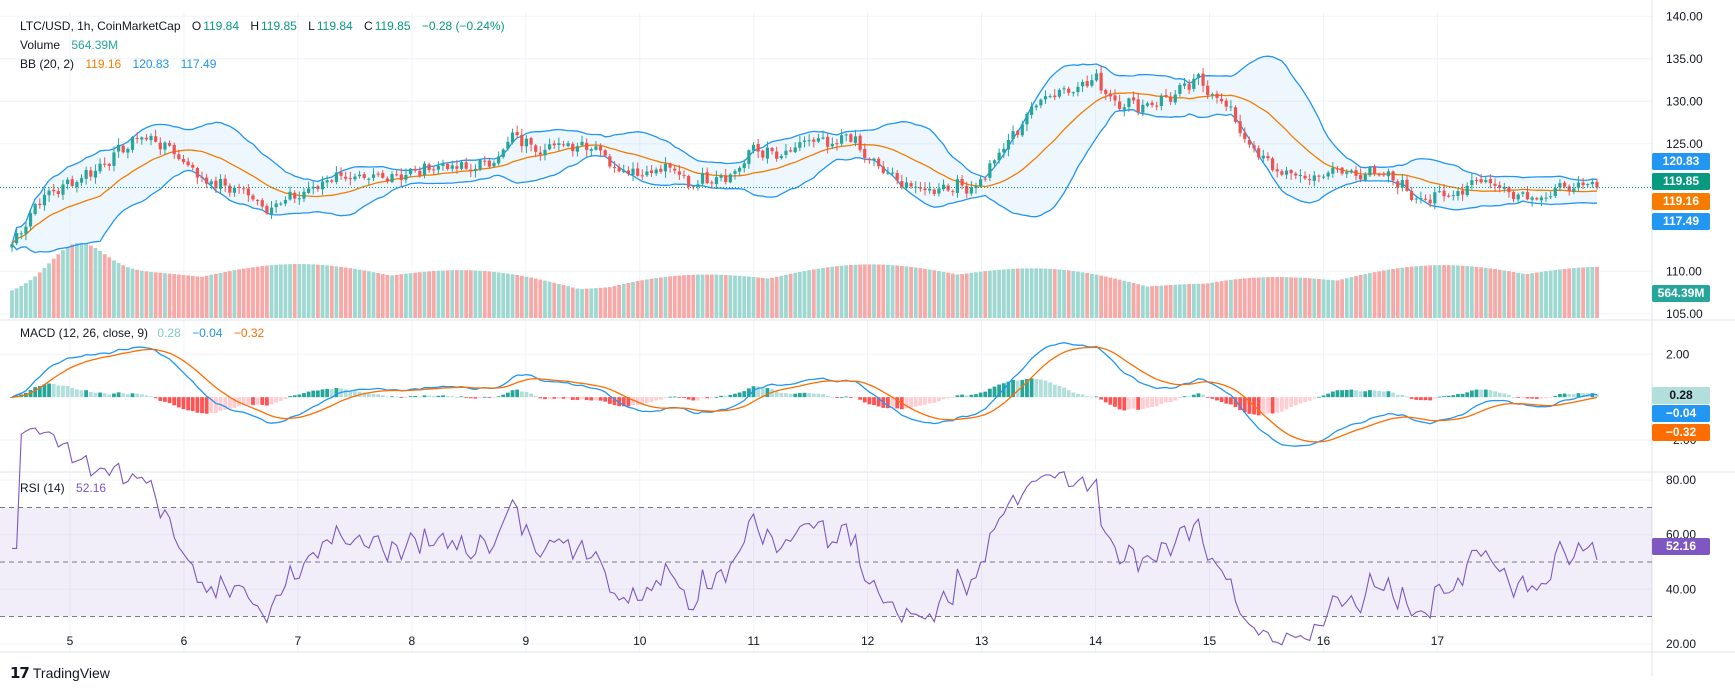 The image size is (1735, 694). I want to click on bb-basis-badge: 119.16, so click(1681, 201).